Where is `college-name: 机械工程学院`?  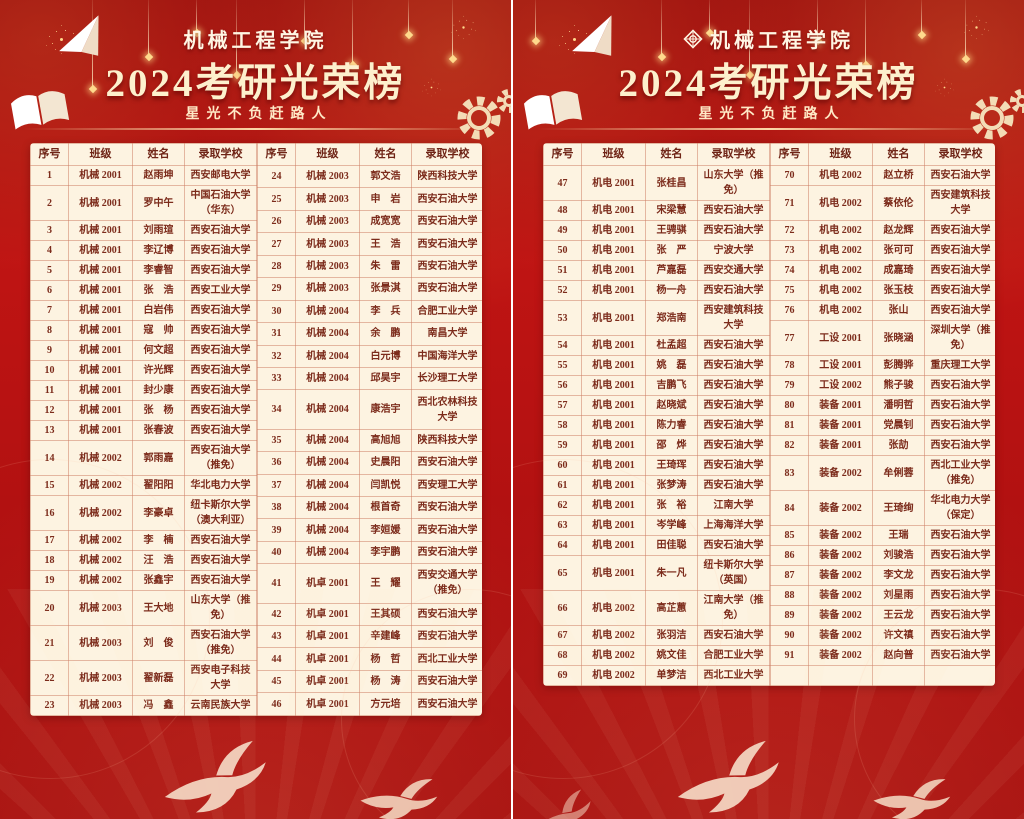 college-name: 机械工程学院 is located at coordinates (255, 41).